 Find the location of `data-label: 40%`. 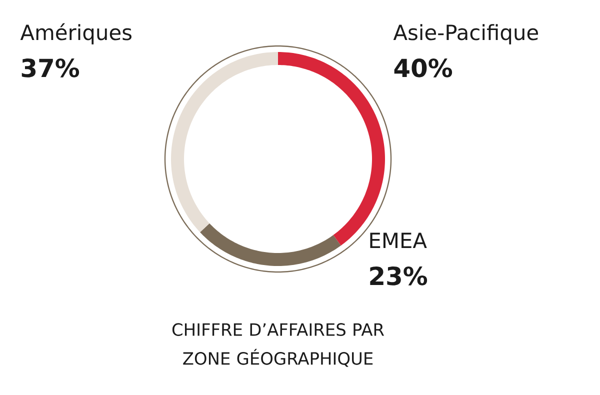

data-label: 40% is located at coordinates (423, 68).